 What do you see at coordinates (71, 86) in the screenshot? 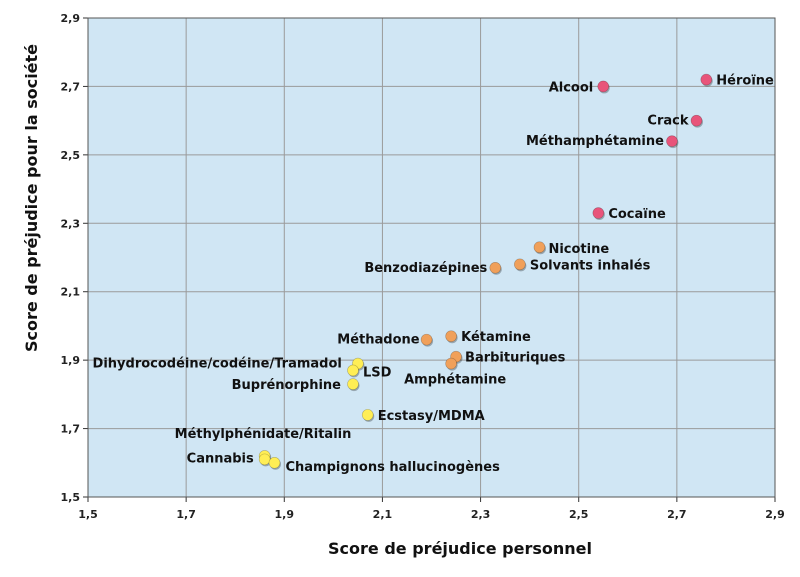
I see `y-tick-label: 2,7` at bounding box center [71, 86].